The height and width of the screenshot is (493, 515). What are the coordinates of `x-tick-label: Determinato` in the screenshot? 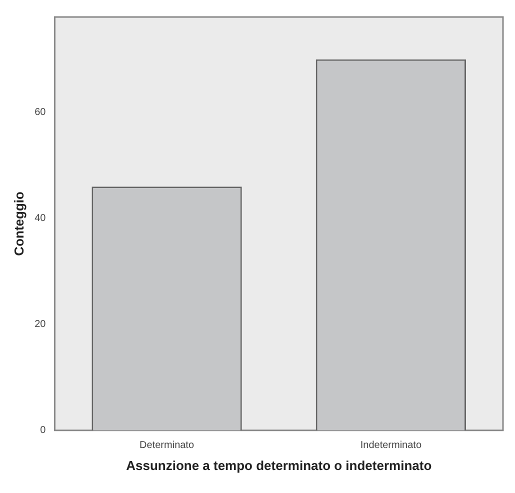 It's located at (167, 446).